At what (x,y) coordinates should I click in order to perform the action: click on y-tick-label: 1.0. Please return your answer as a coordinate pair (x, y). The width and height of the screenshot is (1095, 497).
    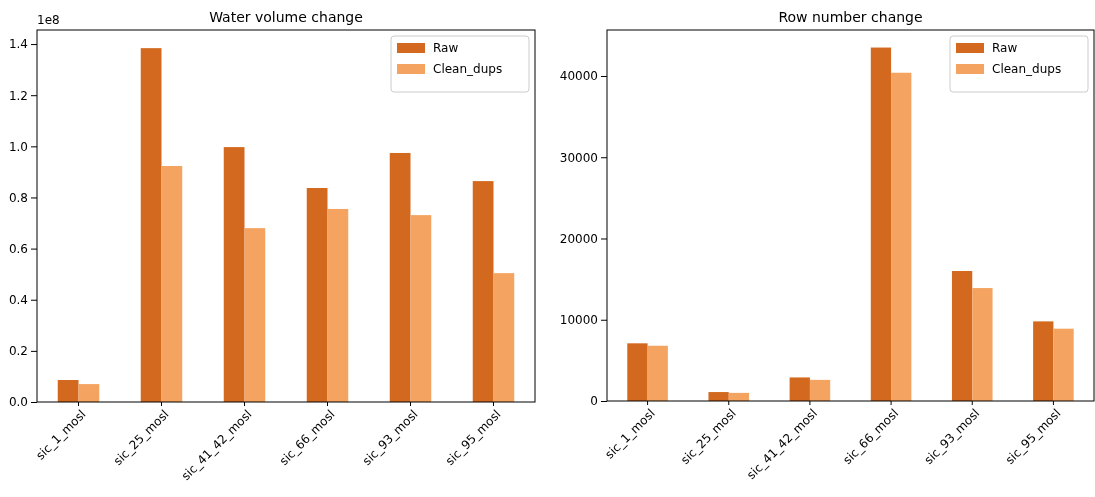
    Looking at the image, I should click on (18, 146).